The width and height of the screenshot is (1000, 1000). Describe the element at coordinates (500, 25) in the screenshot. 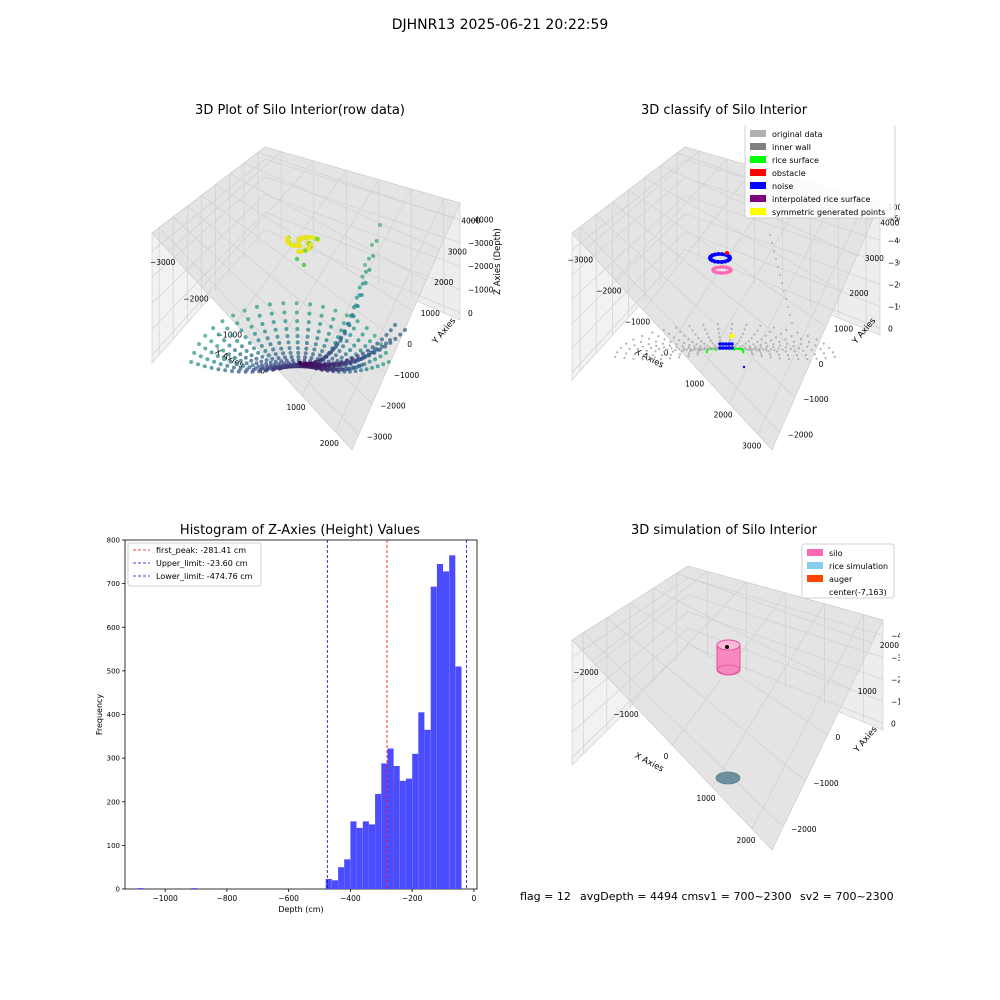

I see `figure-title: DJHNR13 2025-06-21 20:22:59` at that location.